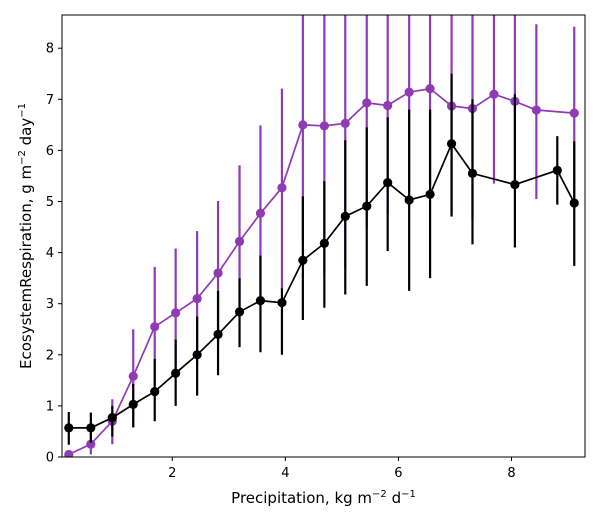  What do you see at coordinates (50, 49) in the screenshot?
I see `y-tick-label: 8` at bounding box center [50, 49].